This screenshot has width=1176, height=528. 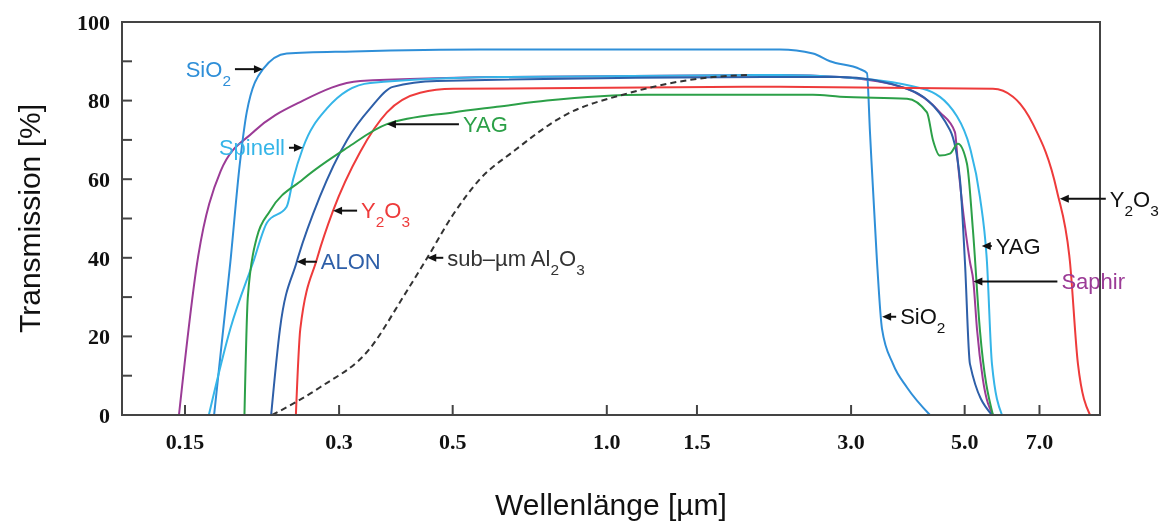 What do you see at coordinates (516, 261) in the screenshot?
I see `series-label: sub–µm Al$_{2}$O$_{3}$` at bounding box center [516, 261].